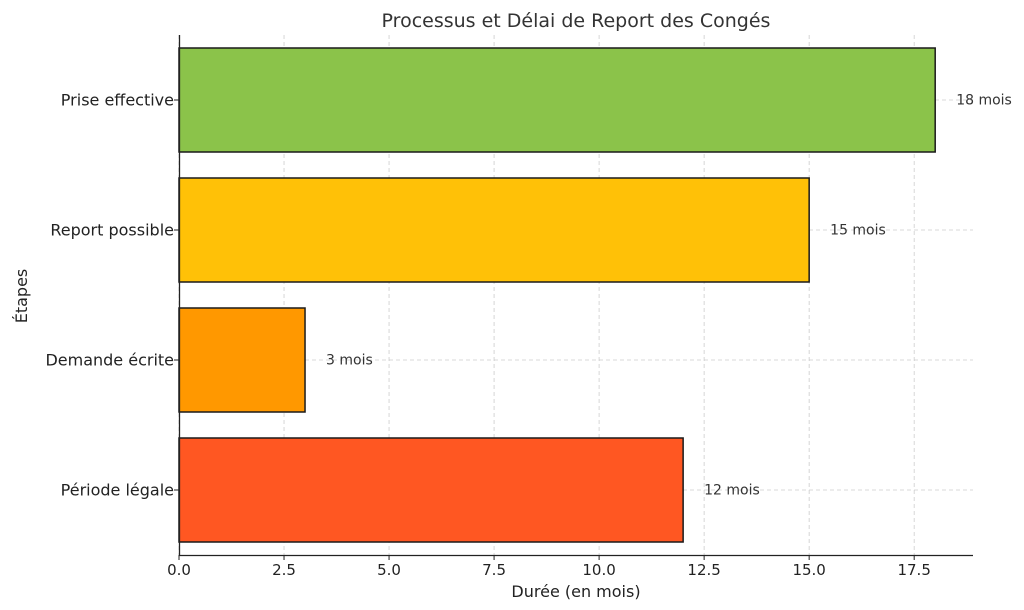 This screenshot has width=1024, height=610. What do you see at coordinates (575, 591) in the screenshot?
I see `x-axis-label: Durée (en mois)` at bounding box center [575, 591].